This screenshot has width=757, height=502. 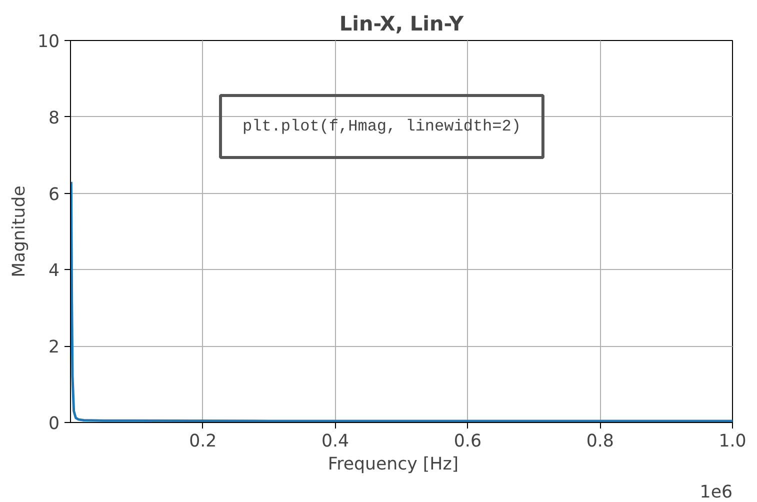 What do you see at coordinates (468, 442) in the screenshot?
I see `x-tick-label: 0.6` at bounding box center [468, 442].